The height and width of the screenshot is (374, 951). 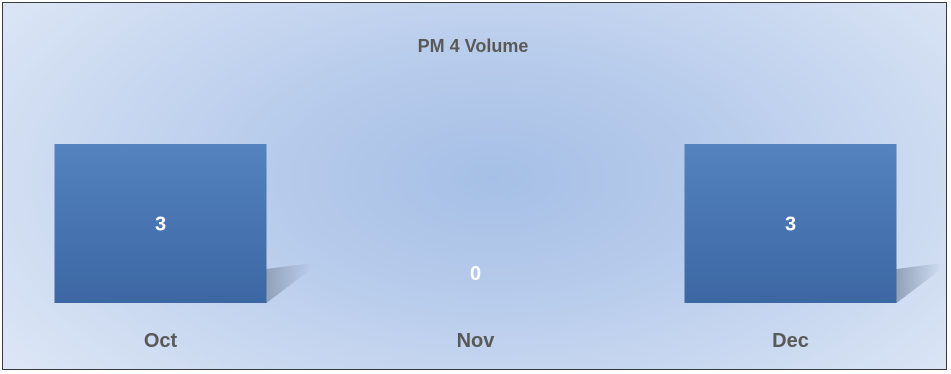 I want to click on tick-label-dec: Dec, so click(x=790, y=341).